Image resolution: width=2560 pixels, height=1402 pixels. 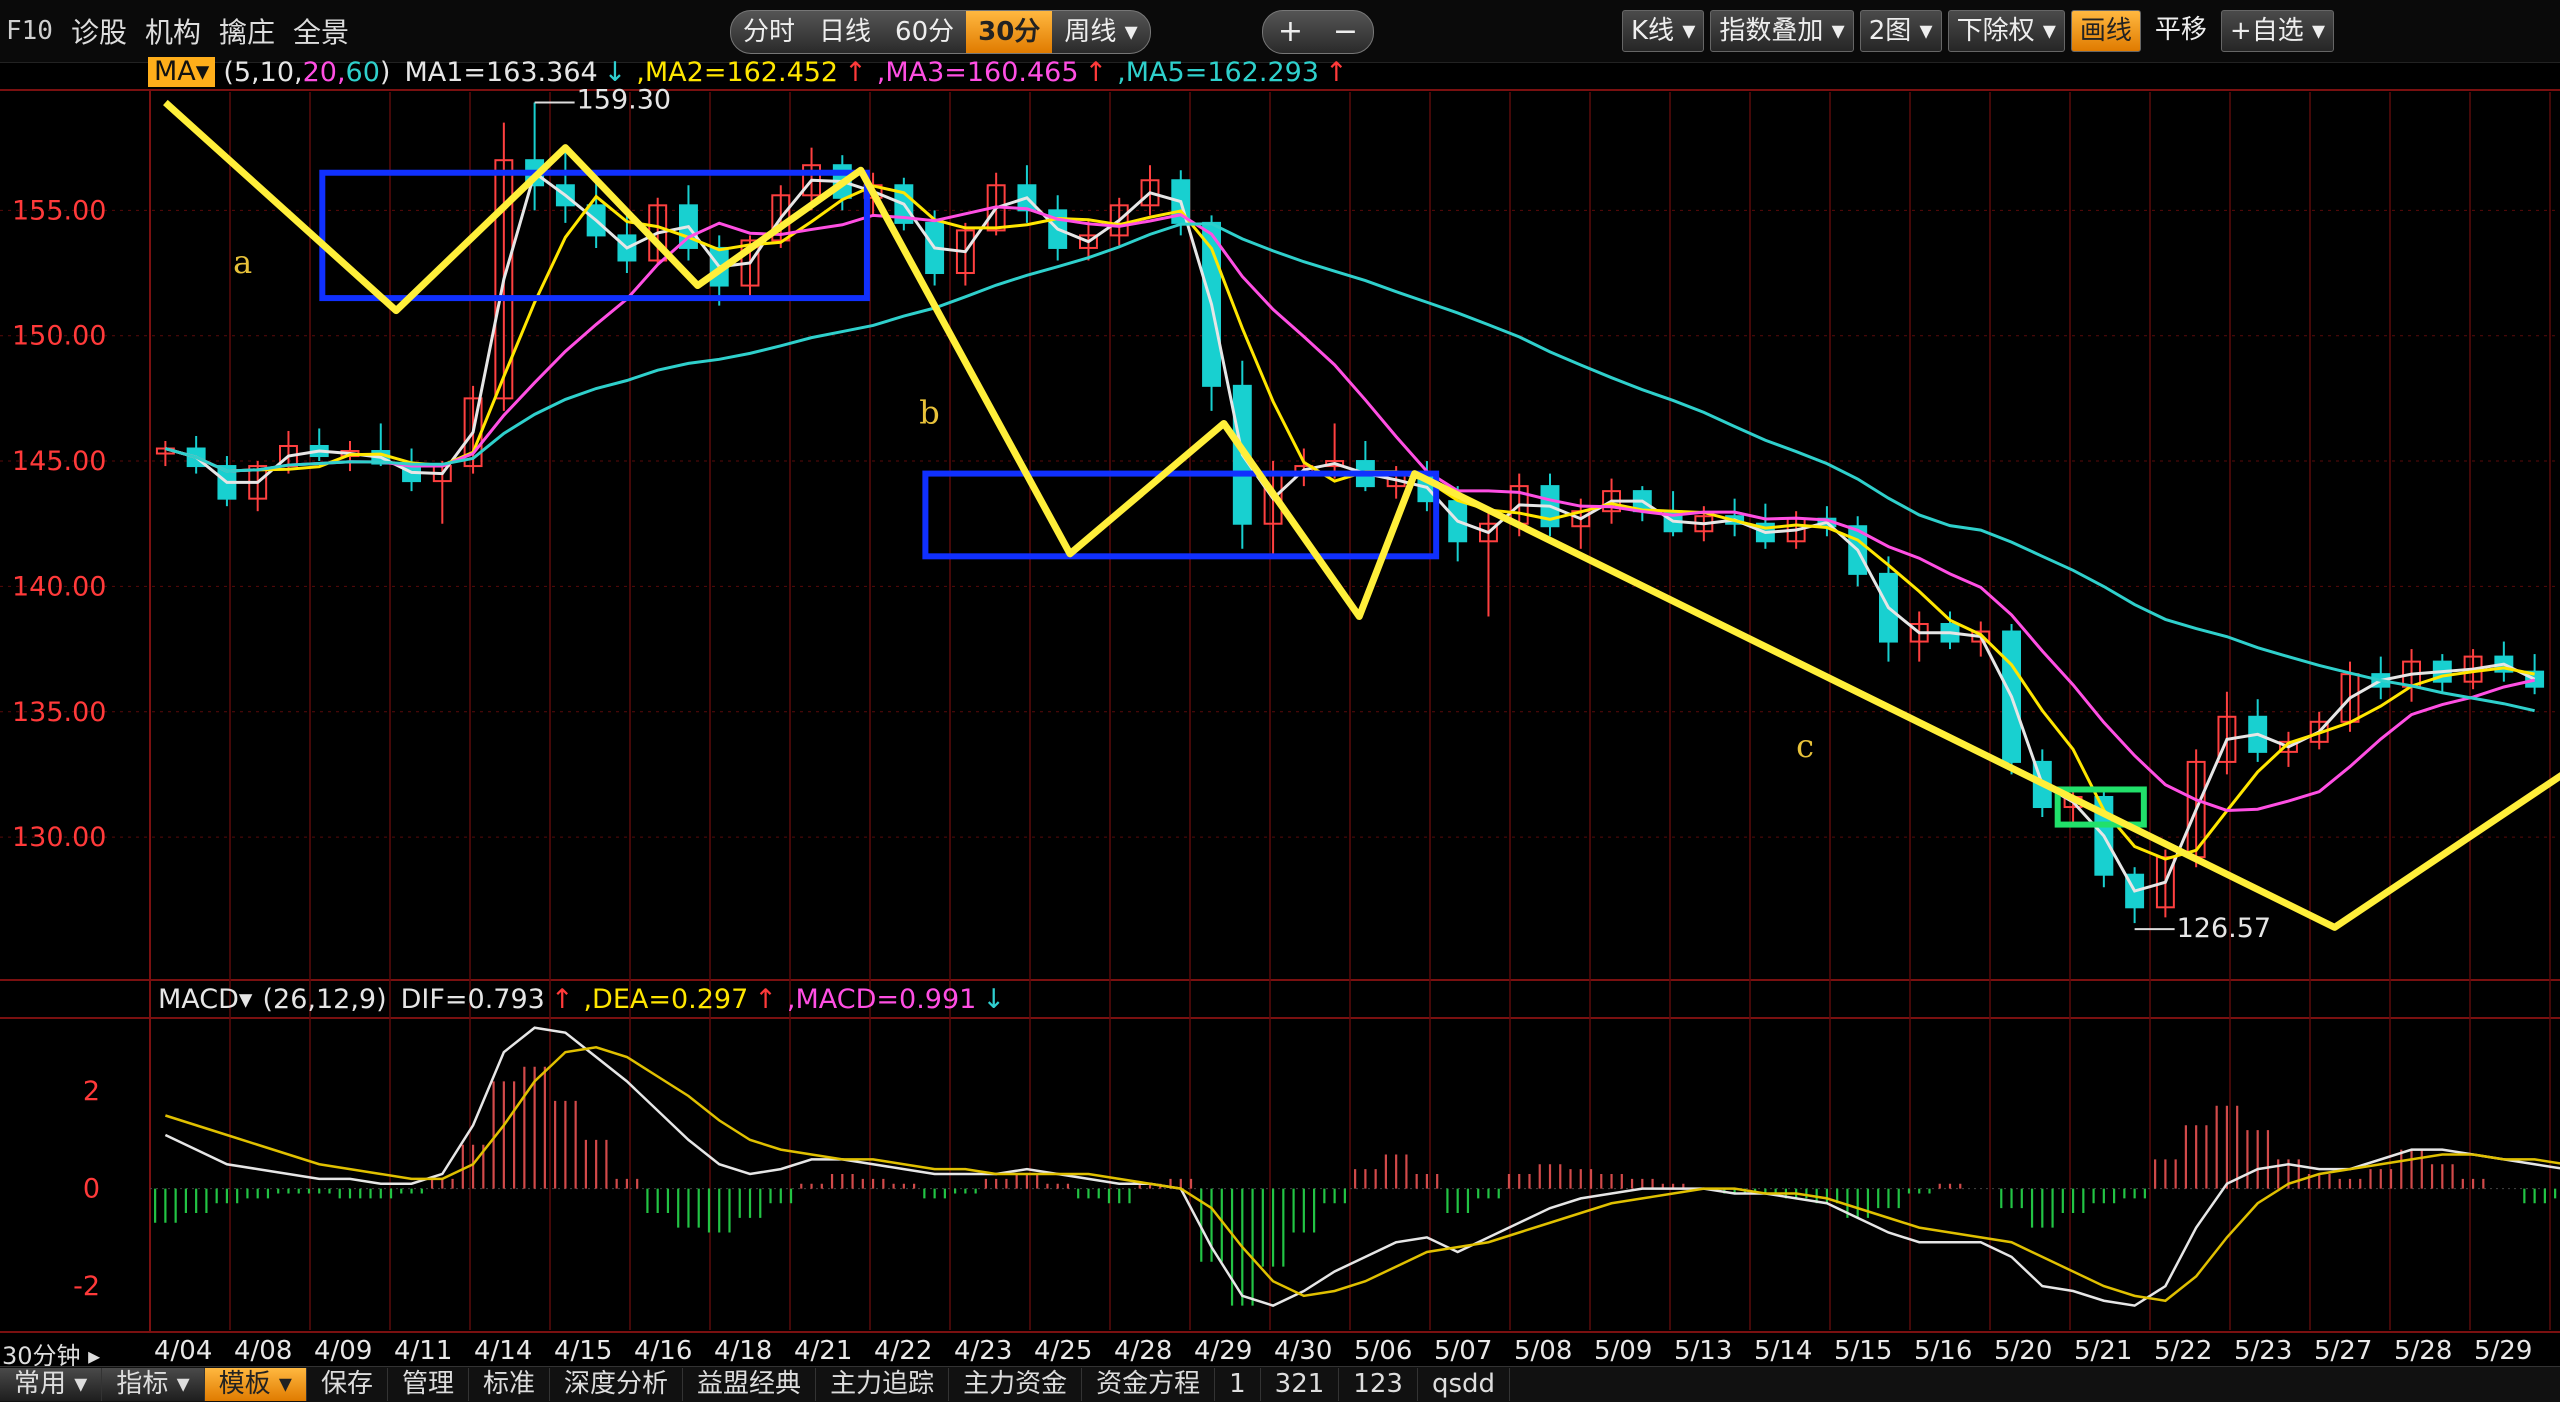 What do you see at coordinates (615, 72) in the screenshot?
I see `ma1-arrow-icon: ↓` at bounding box center [615, 72].